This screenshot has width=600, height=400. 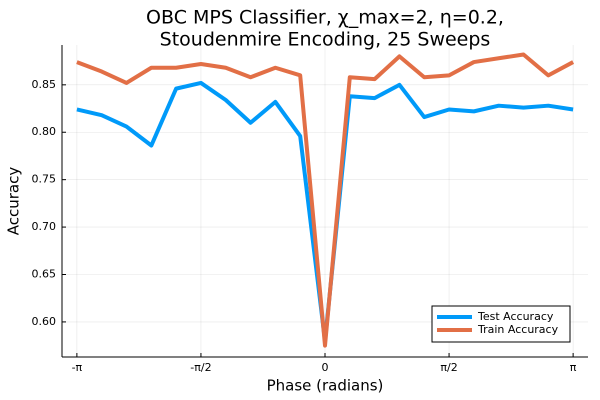 I want to click on legend-label: Test Accuracy, so click(x=515, y=316).